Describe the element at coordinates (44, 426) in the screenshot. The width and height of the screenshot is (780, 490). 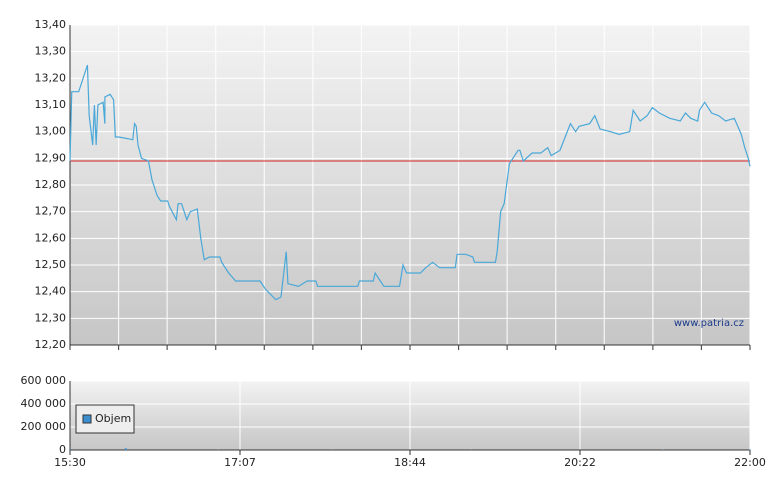
I see `y-tick-label: 200 000` at that location.